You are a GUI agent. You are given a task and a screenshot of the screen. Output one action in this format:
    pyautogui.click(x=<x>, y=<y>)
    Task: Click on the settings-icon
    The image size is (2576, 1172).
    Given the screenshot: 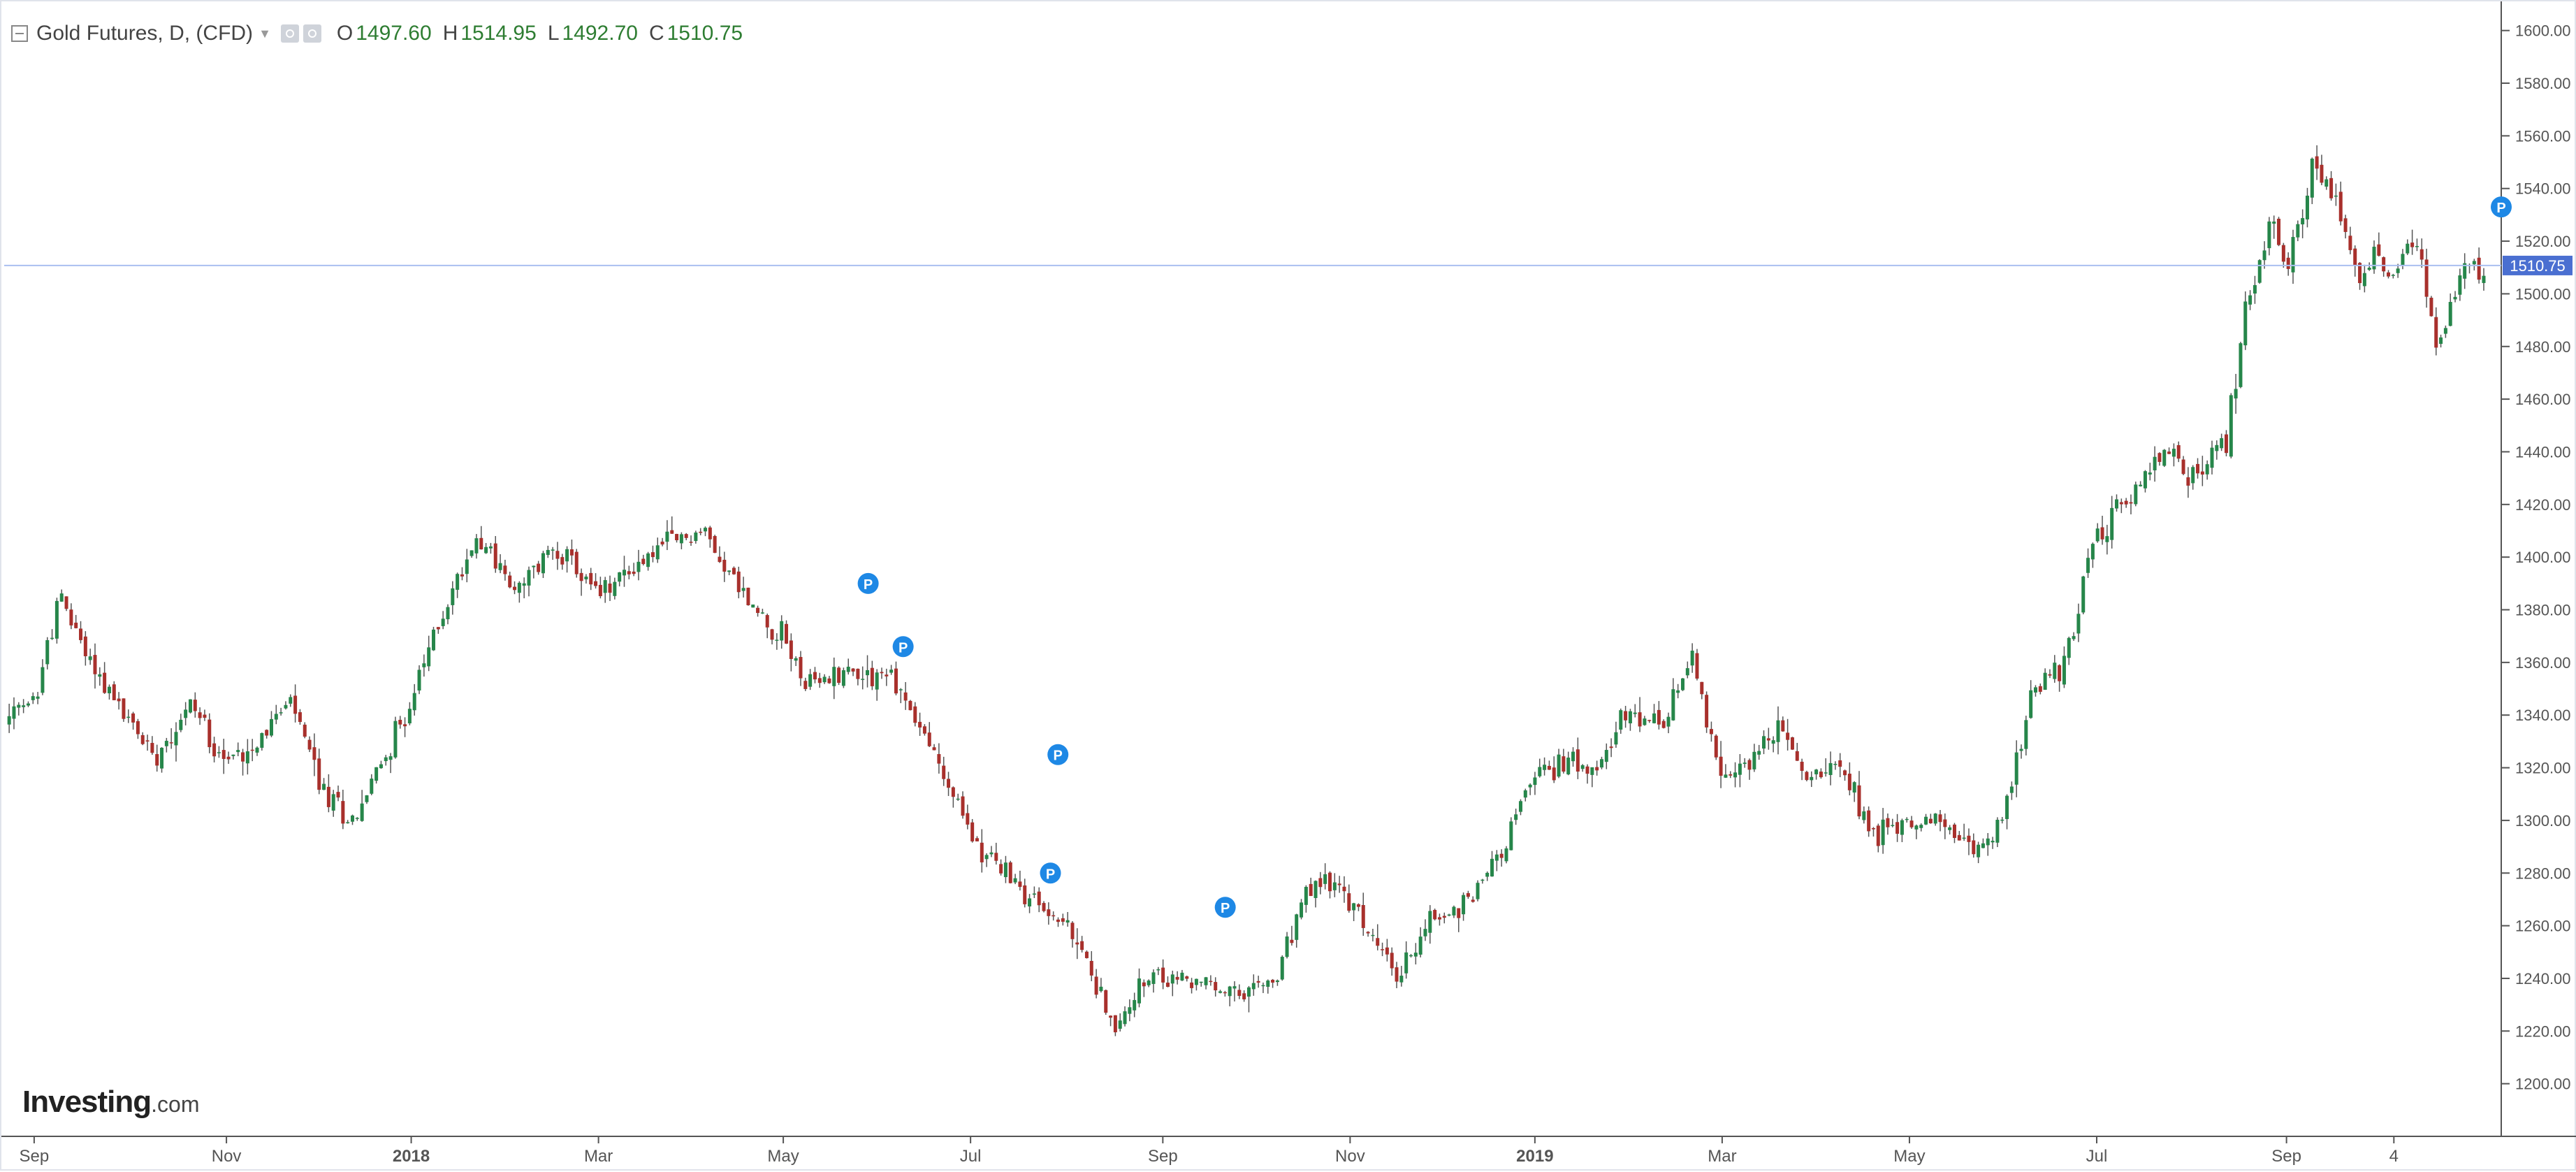 What is the action you would take?
    pyautogui.click(x=312, y=33)
    